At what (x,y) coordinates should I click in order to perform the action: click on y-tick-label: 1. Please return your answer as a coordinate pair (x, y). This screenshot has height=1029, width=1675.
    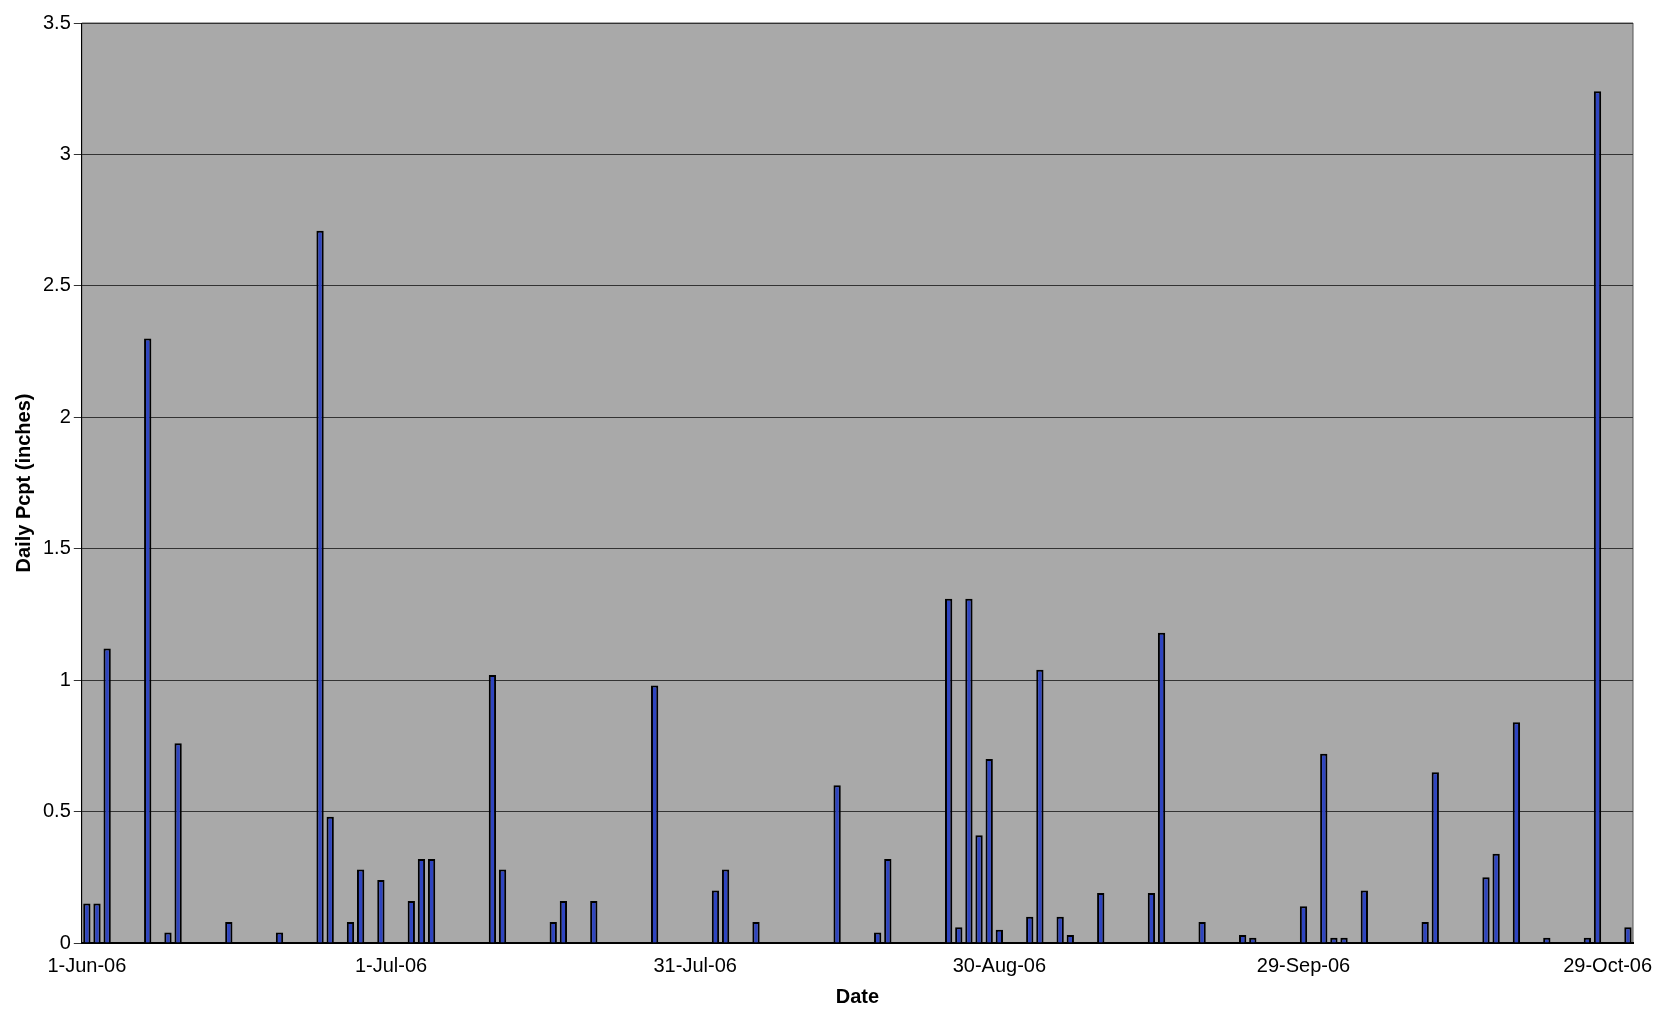
    Looking at the image, I should click on (65, 678).